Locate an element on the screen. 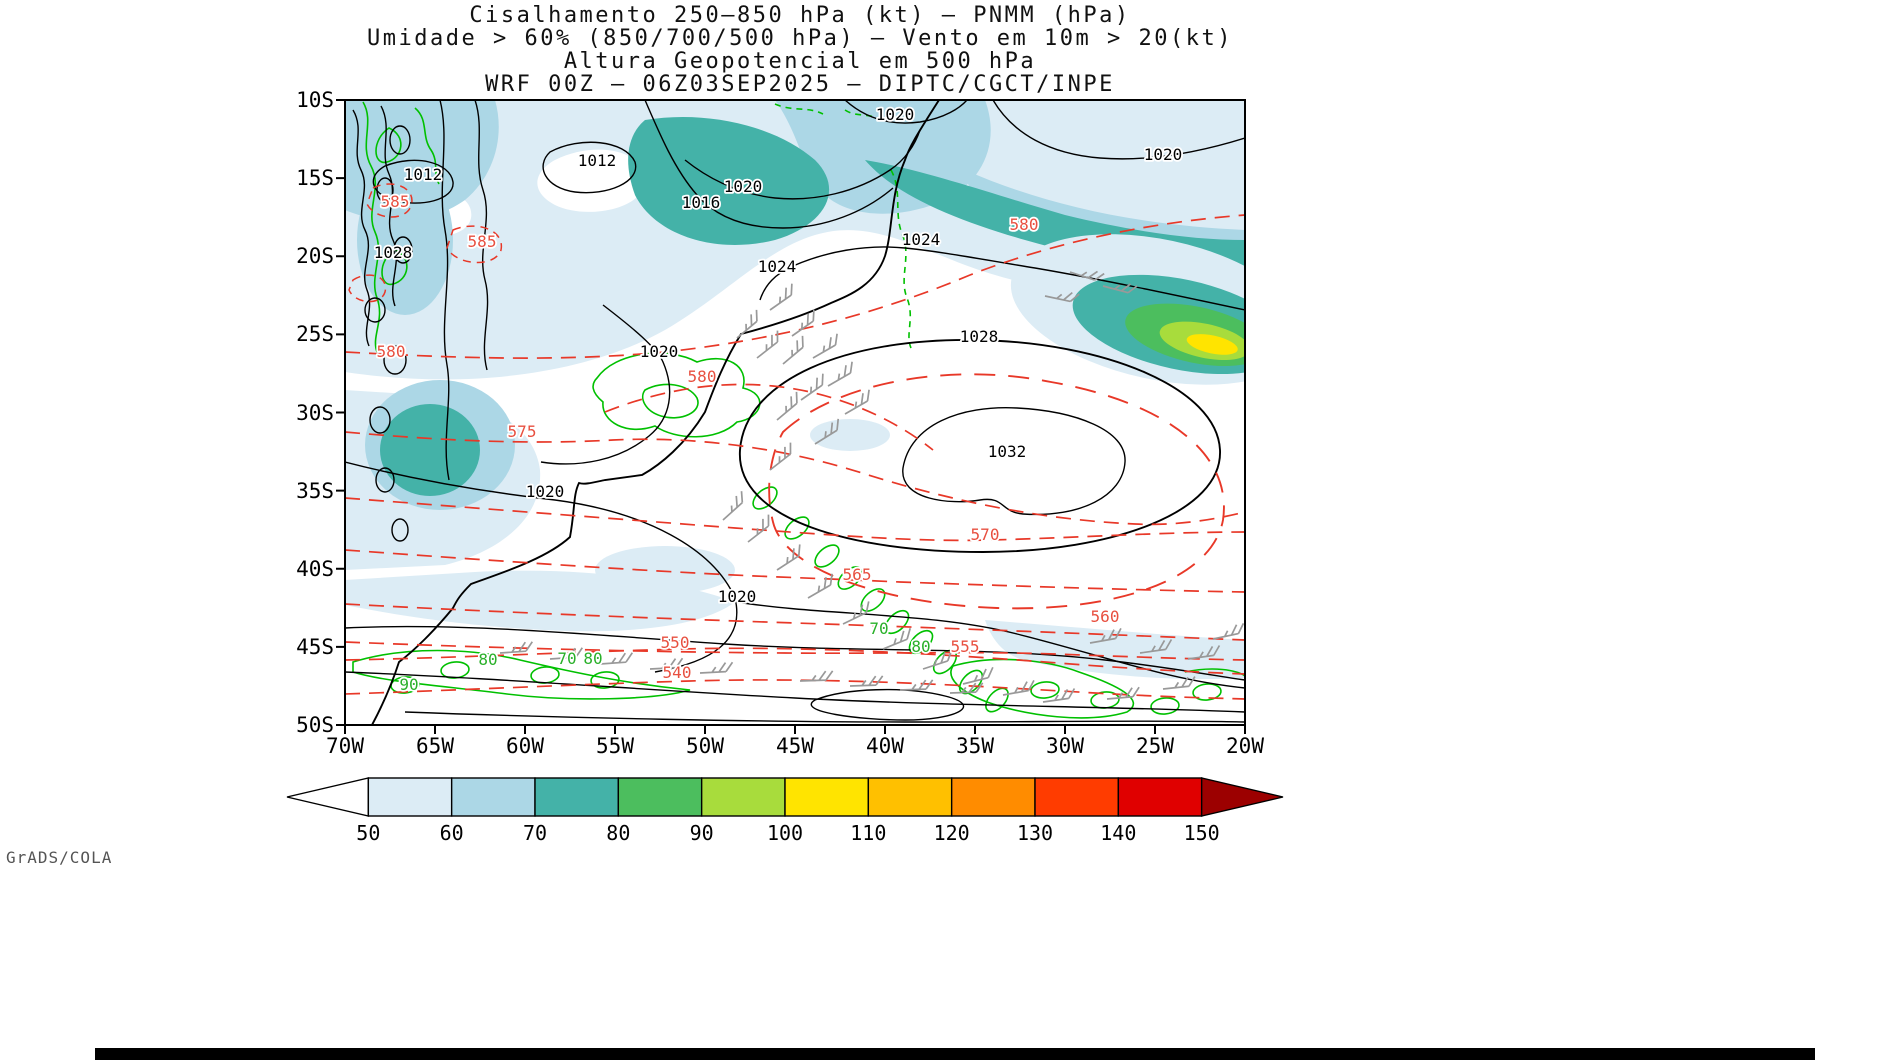 This screenshot has width=1900, height=1060. lon-tick-label: 40W is located at coordinates (885, 746).